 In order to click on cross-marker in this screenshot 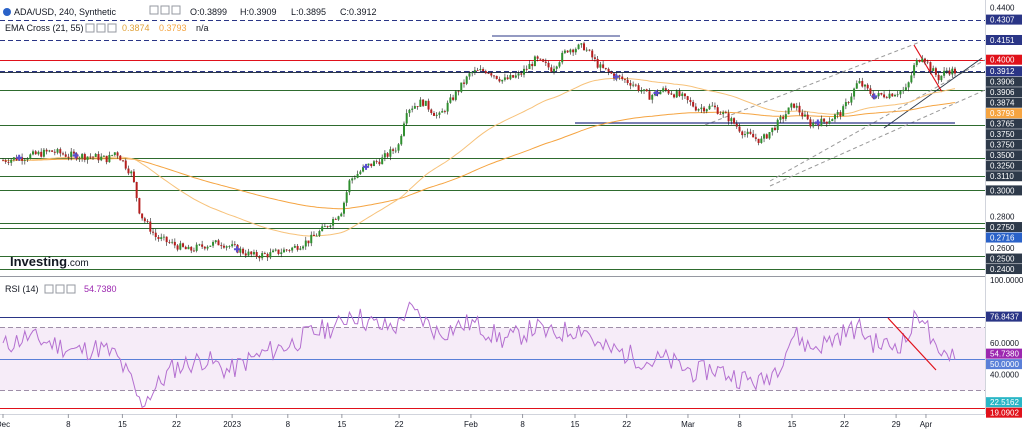, I will do `click(366, 166)`.